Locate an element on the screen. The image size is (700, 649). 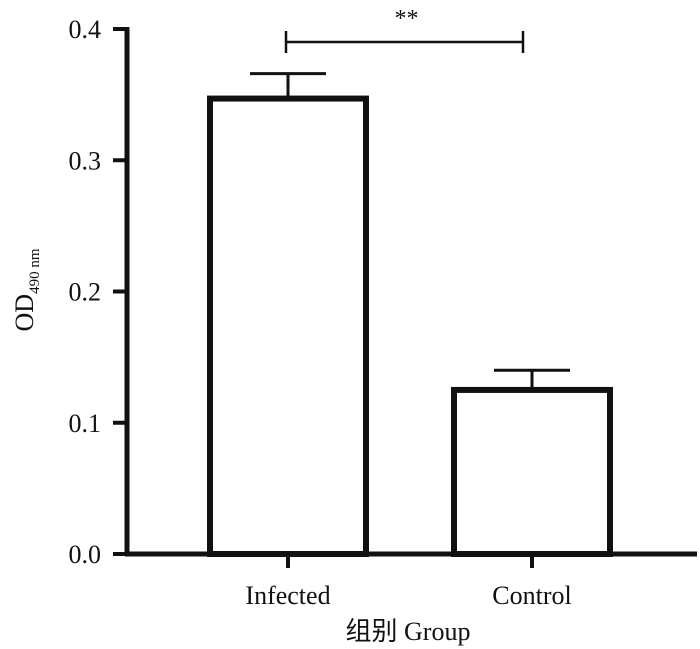
y-tick-label: 0.2 is located at coordinates (85, 292).